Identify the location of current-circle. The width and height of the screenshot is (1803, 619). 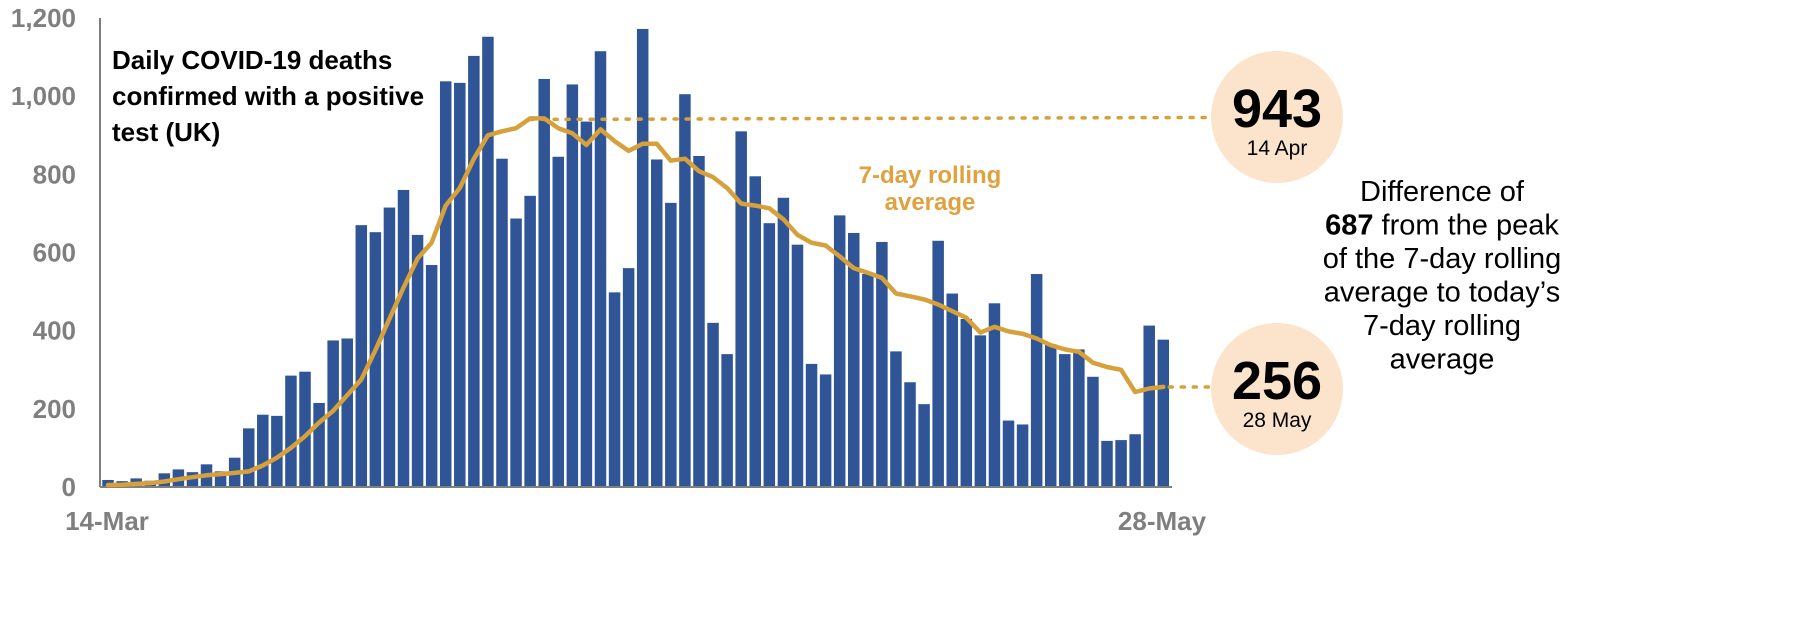
(1277, 389).